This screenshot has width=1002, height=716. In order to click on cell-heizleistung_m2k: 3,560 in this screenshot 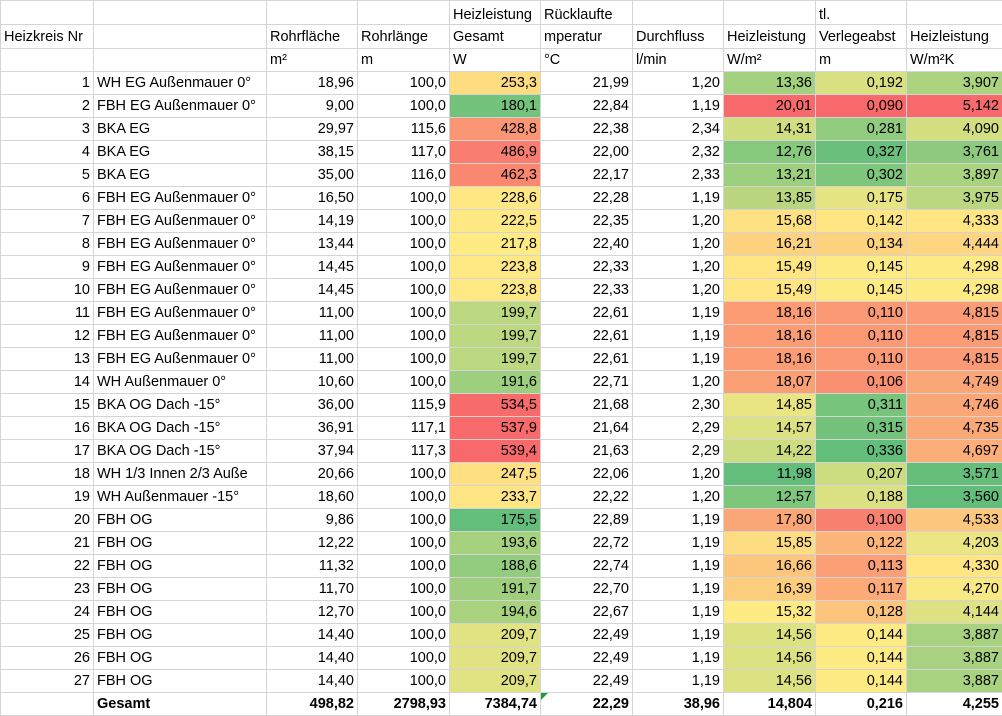, I will do `click(954, 497)`.